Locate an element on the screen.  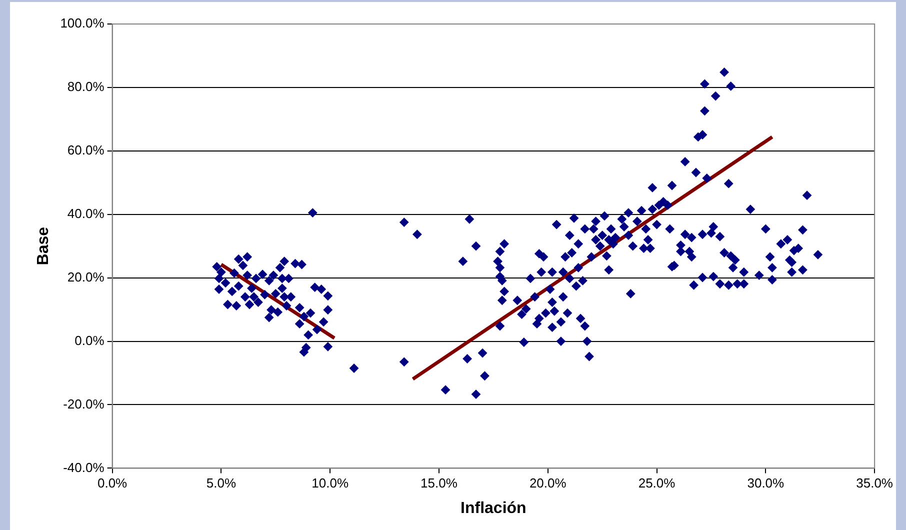
x-tick-label: 35.0% is located at coordinates (875, 483).